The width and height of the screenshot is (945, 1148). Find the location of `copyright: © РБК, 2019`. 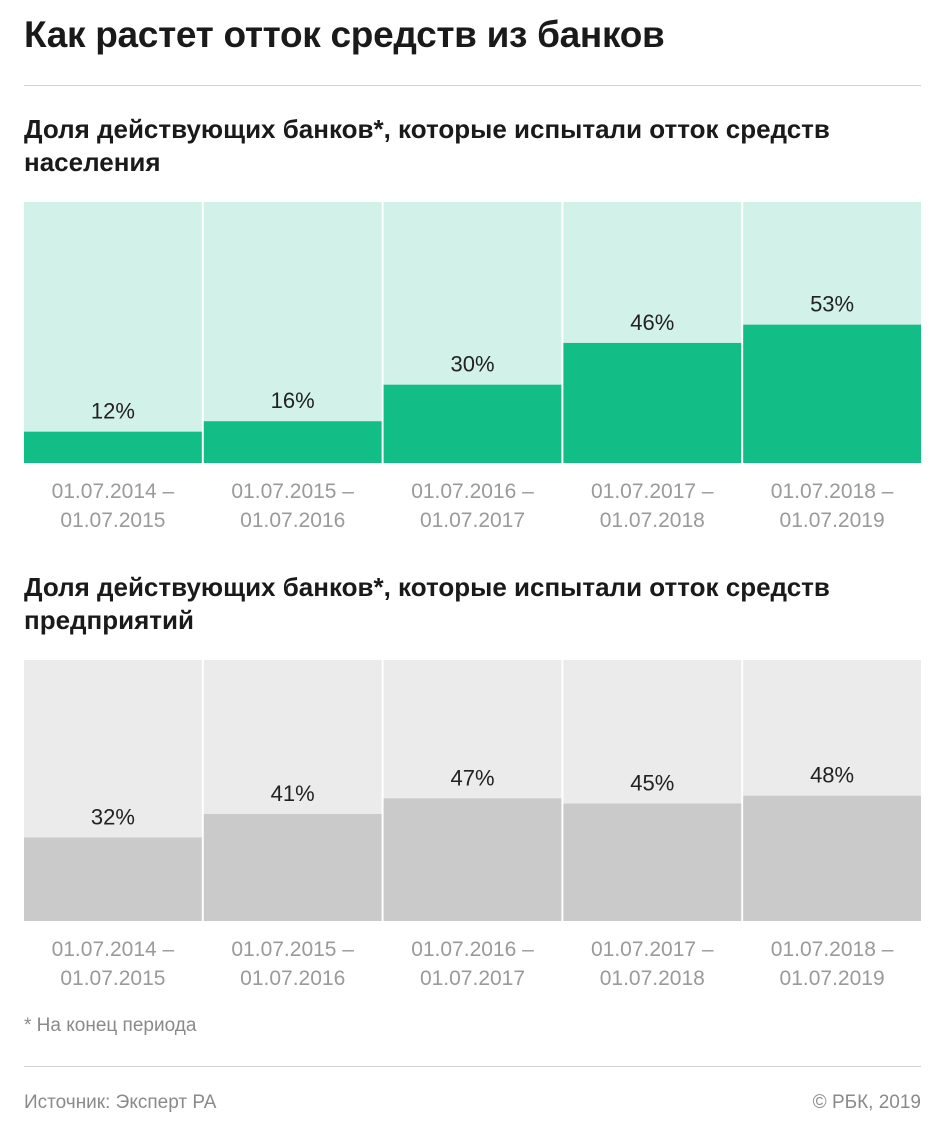

copyright: © РБК, 2019 is located at coordinates (866, 1102).